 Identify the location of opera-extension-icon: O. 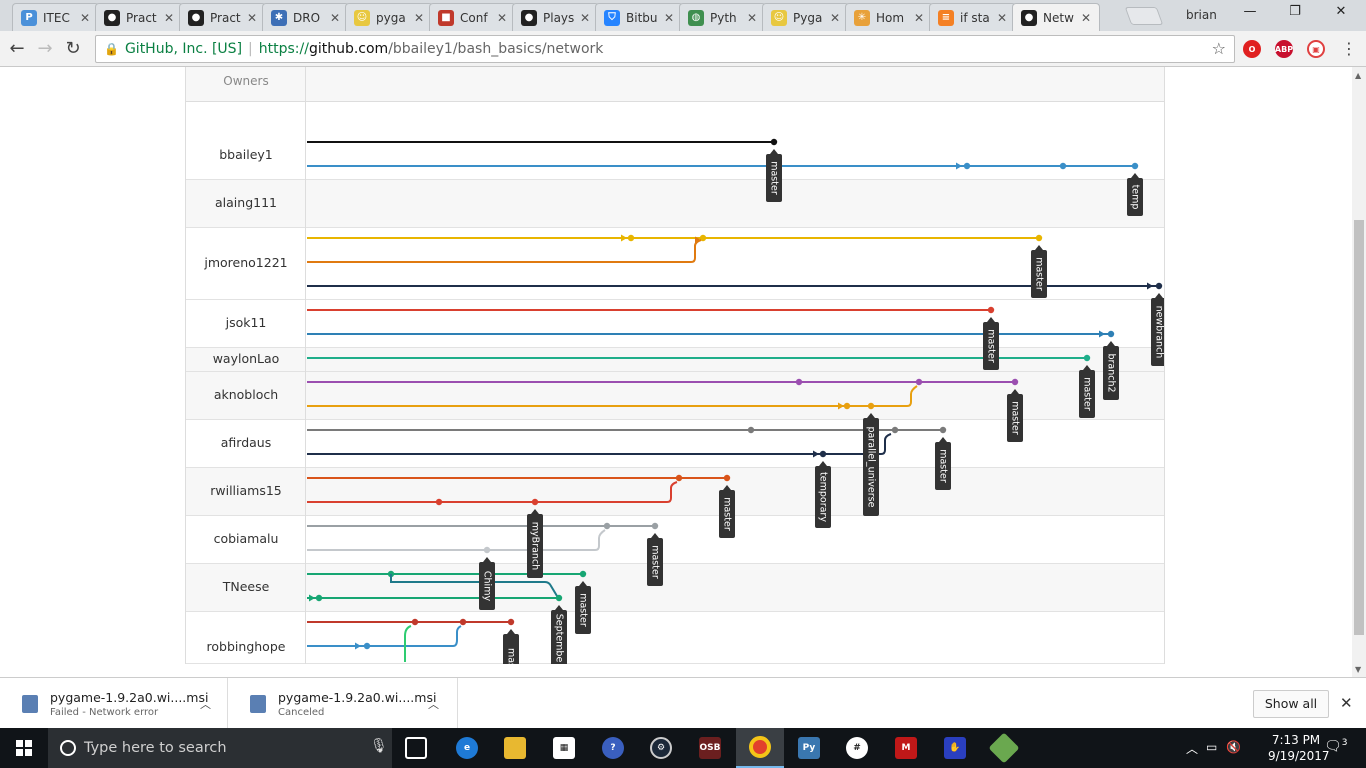
(1252, 49).